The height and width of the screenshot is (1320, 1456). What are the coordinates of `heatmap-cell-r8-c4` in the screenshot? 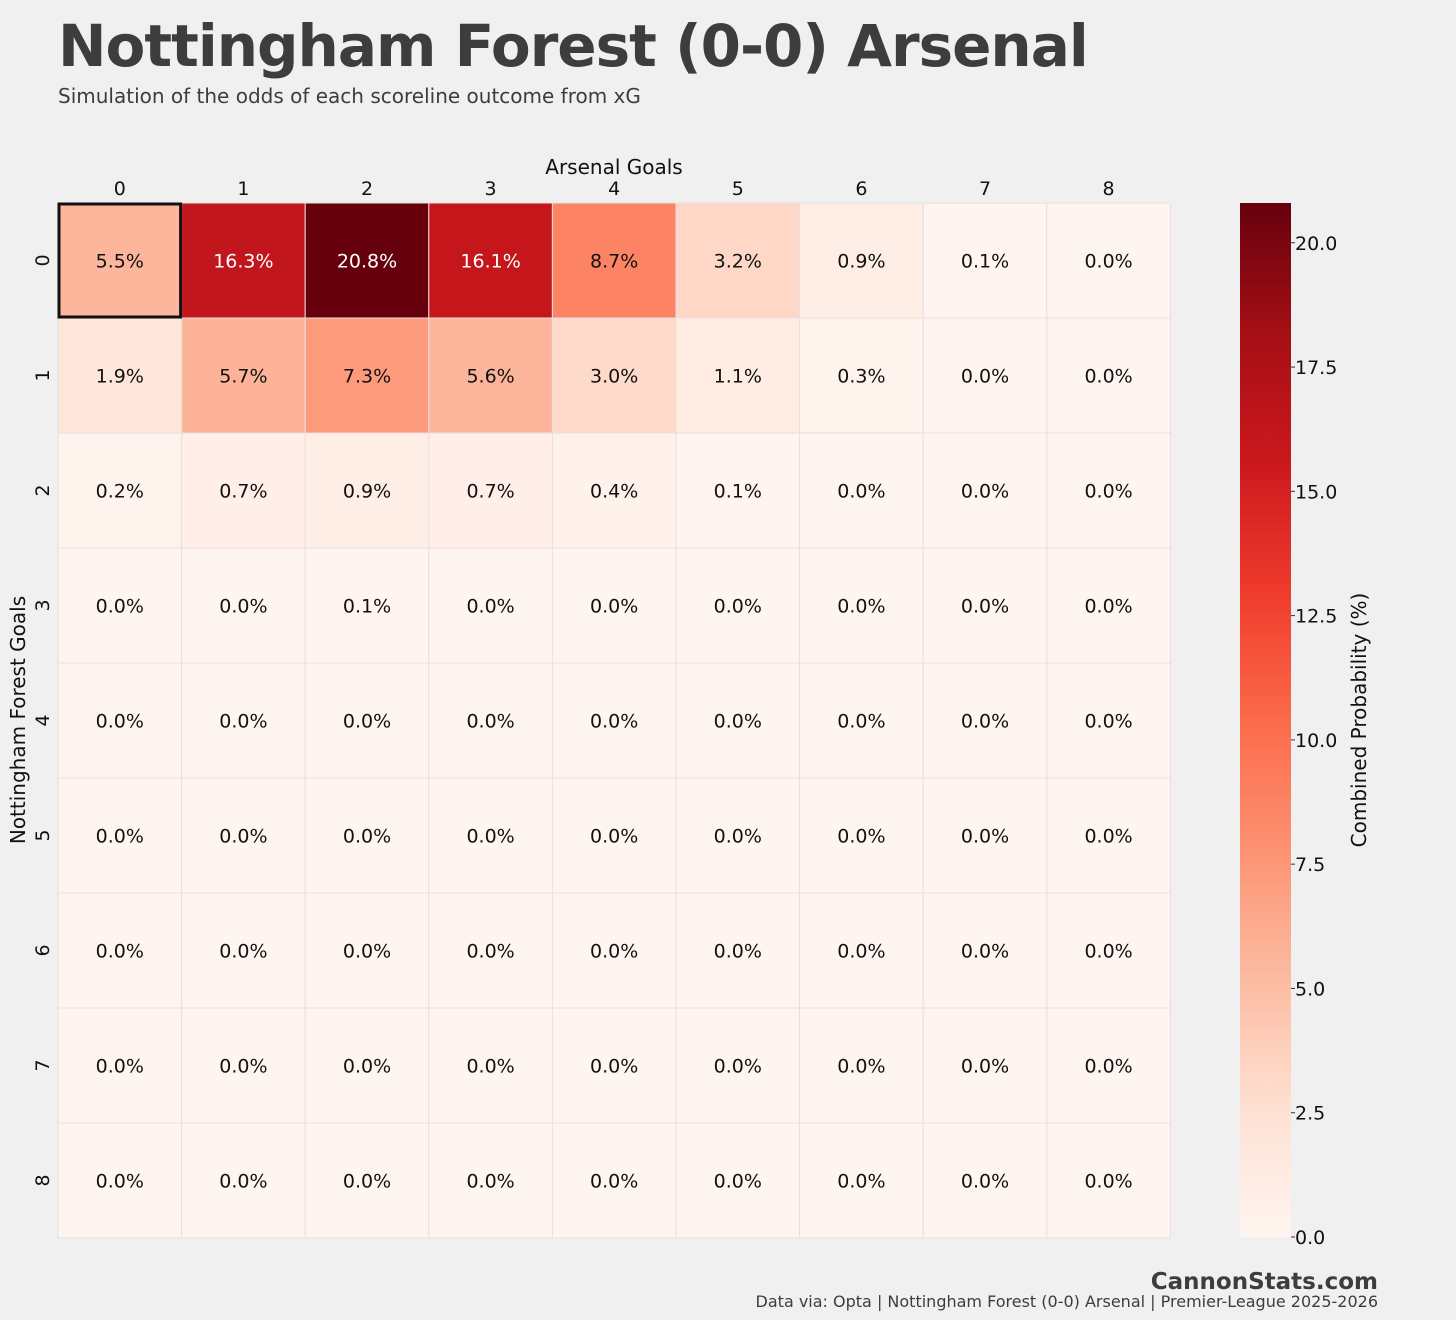 It's located at (614, 1180).